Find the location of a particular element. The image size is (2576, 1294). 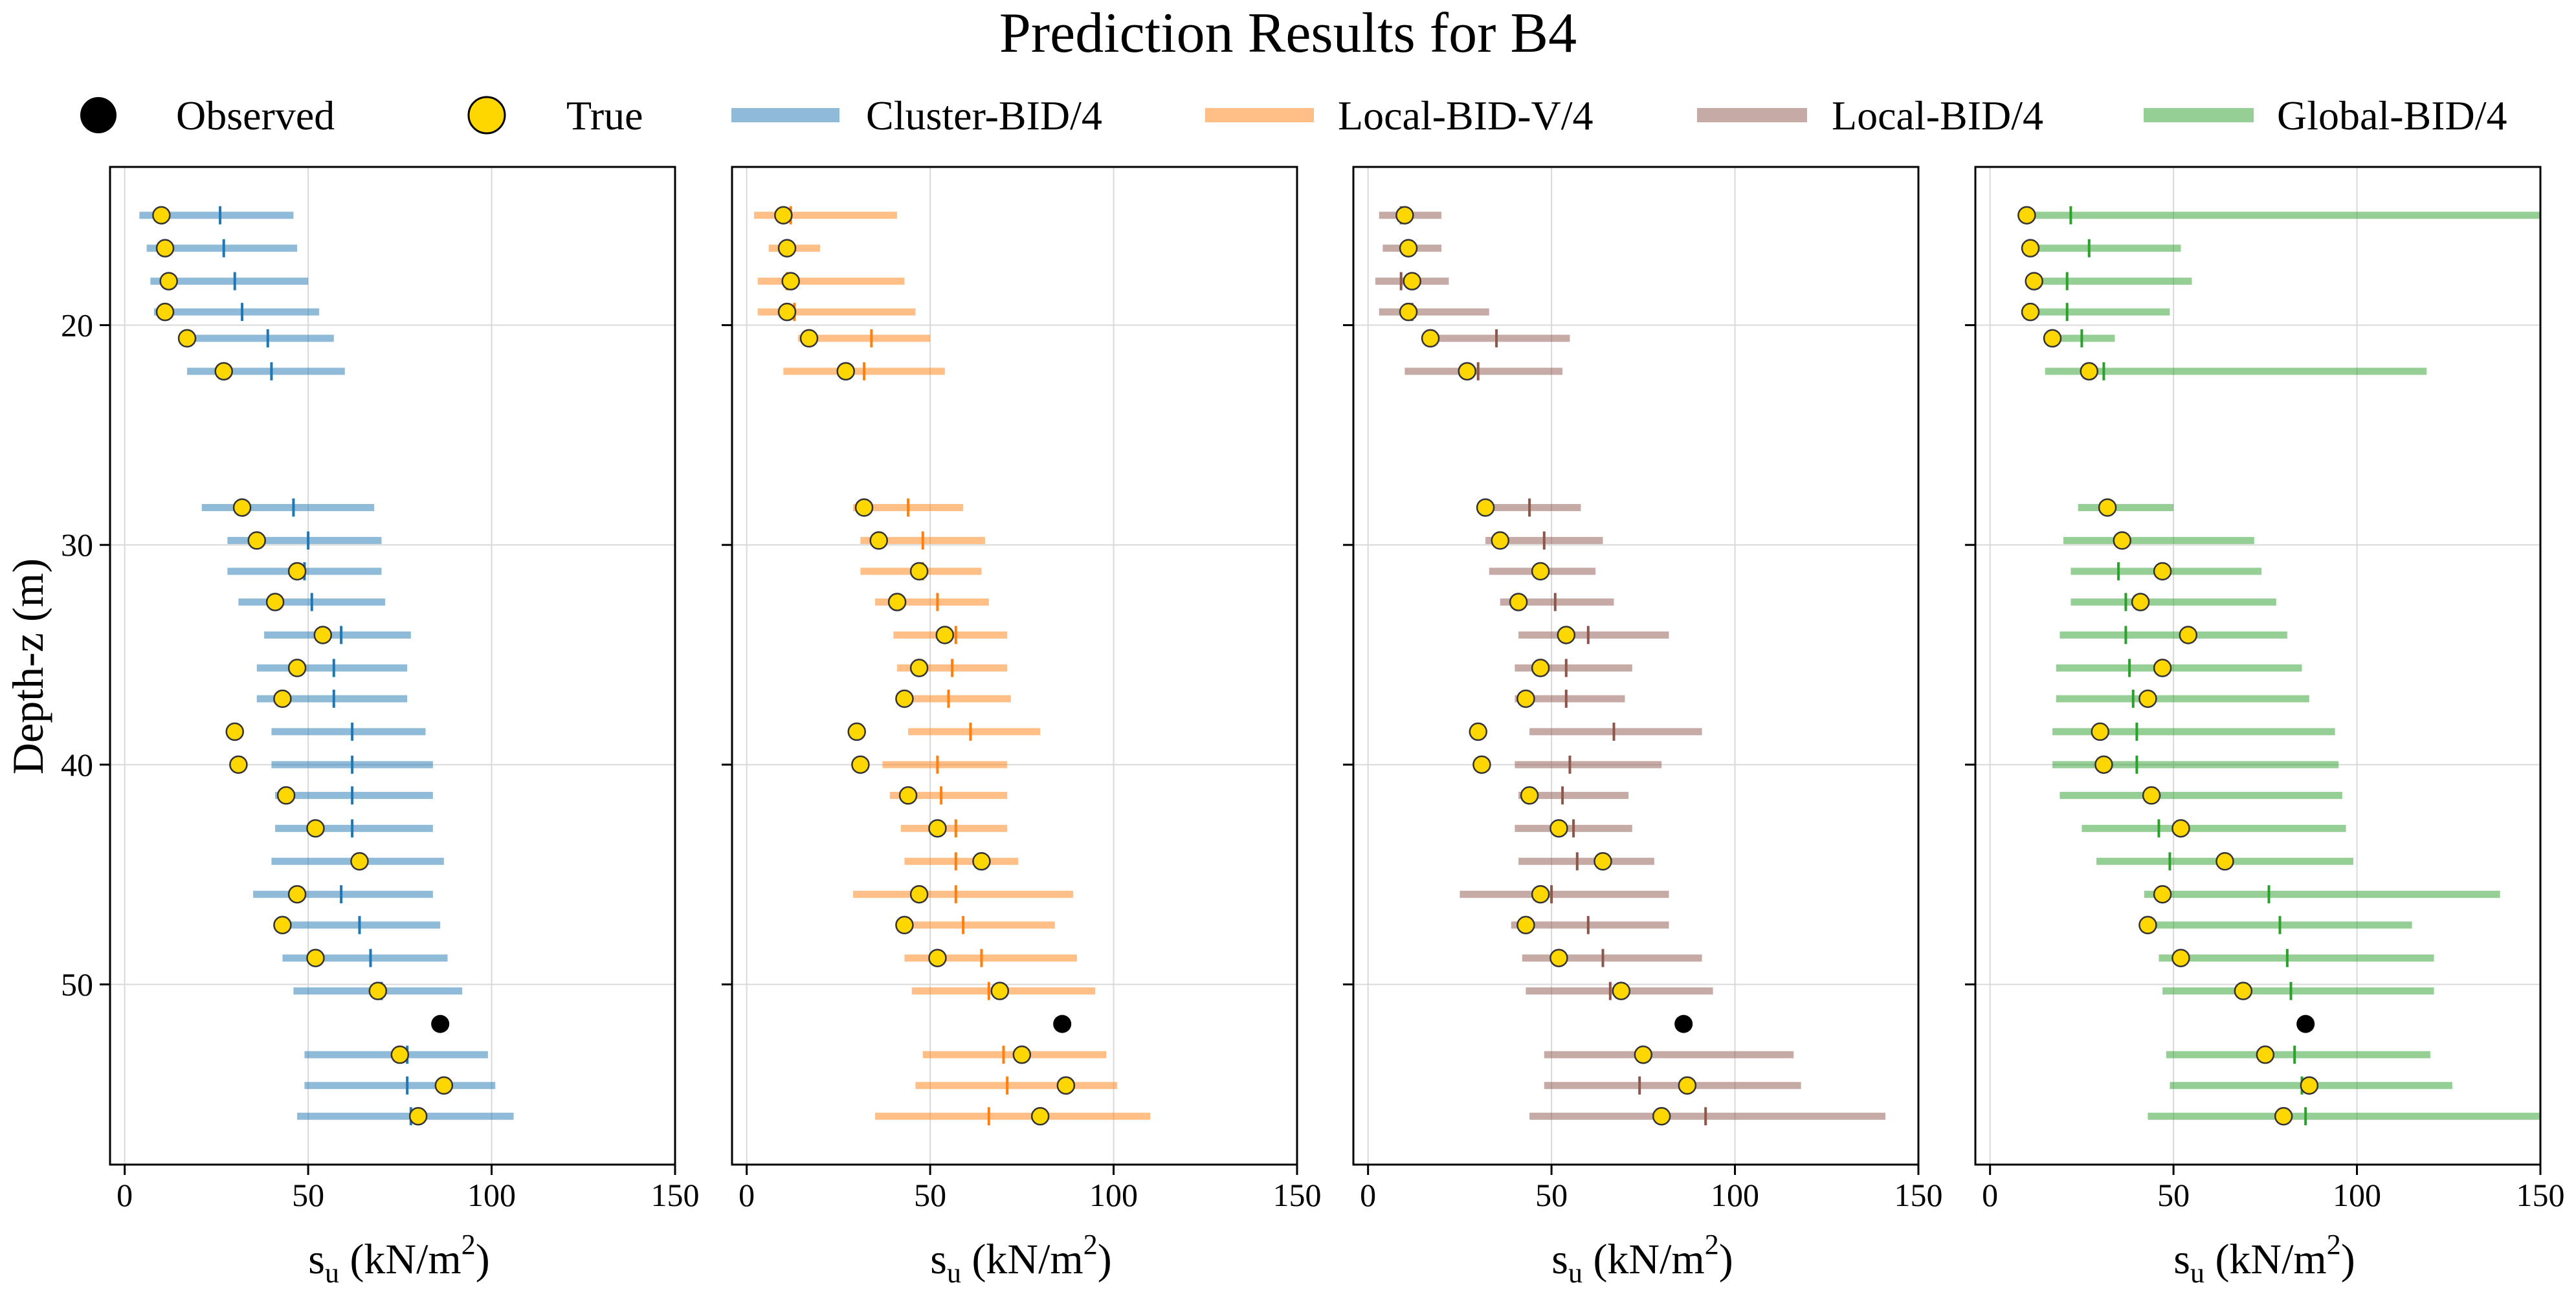

legend-item-local-bid-v-4: Local-BID-V/4 is located at coordinates (1399, 116).